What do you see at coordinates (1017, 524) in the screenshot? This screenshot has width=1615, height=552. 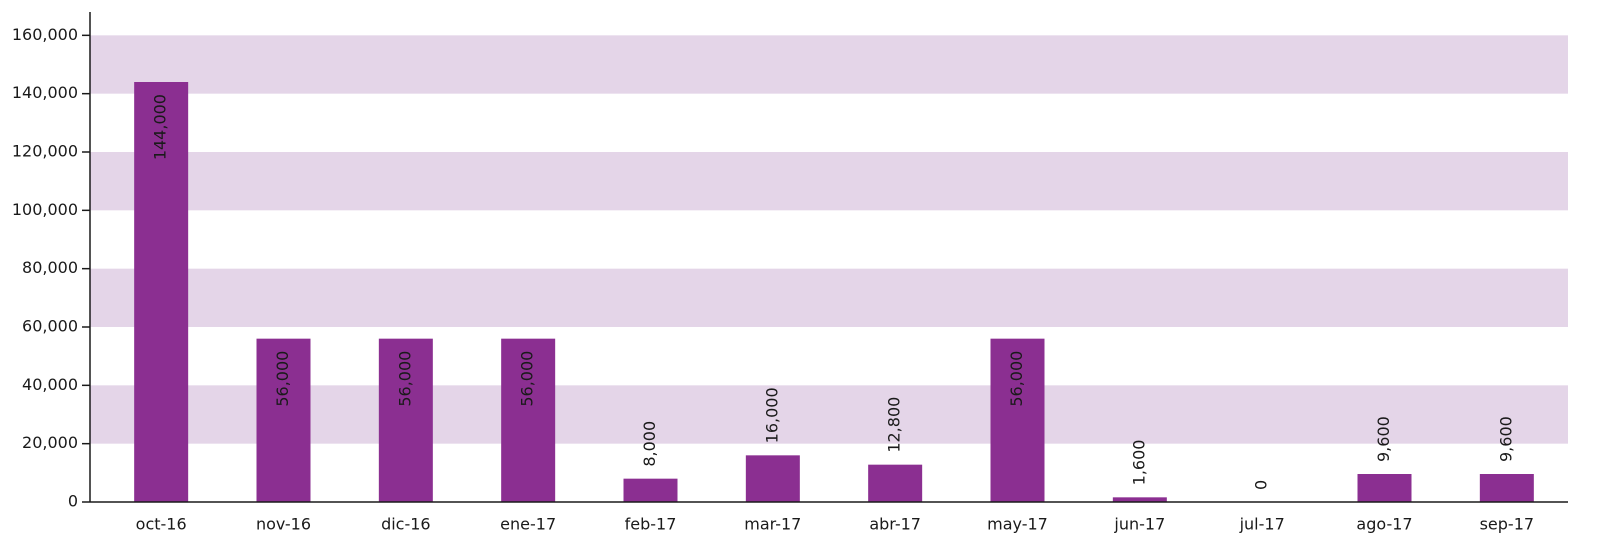 I see `x-tick-label: may-17` at bounding box center [1017, 524].